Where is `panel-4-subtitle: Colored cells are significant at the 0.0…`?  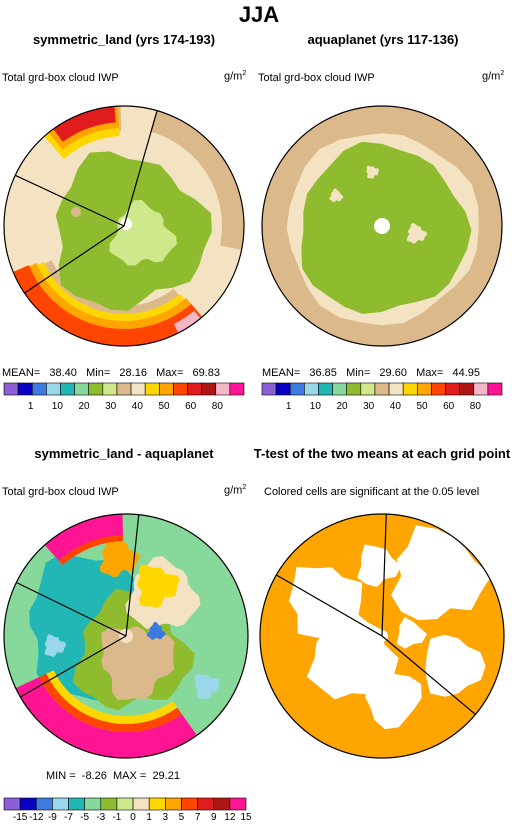
panel-4-subtitle: Colored cells are significant at the 0.0… is located at coordinates (372, 492).